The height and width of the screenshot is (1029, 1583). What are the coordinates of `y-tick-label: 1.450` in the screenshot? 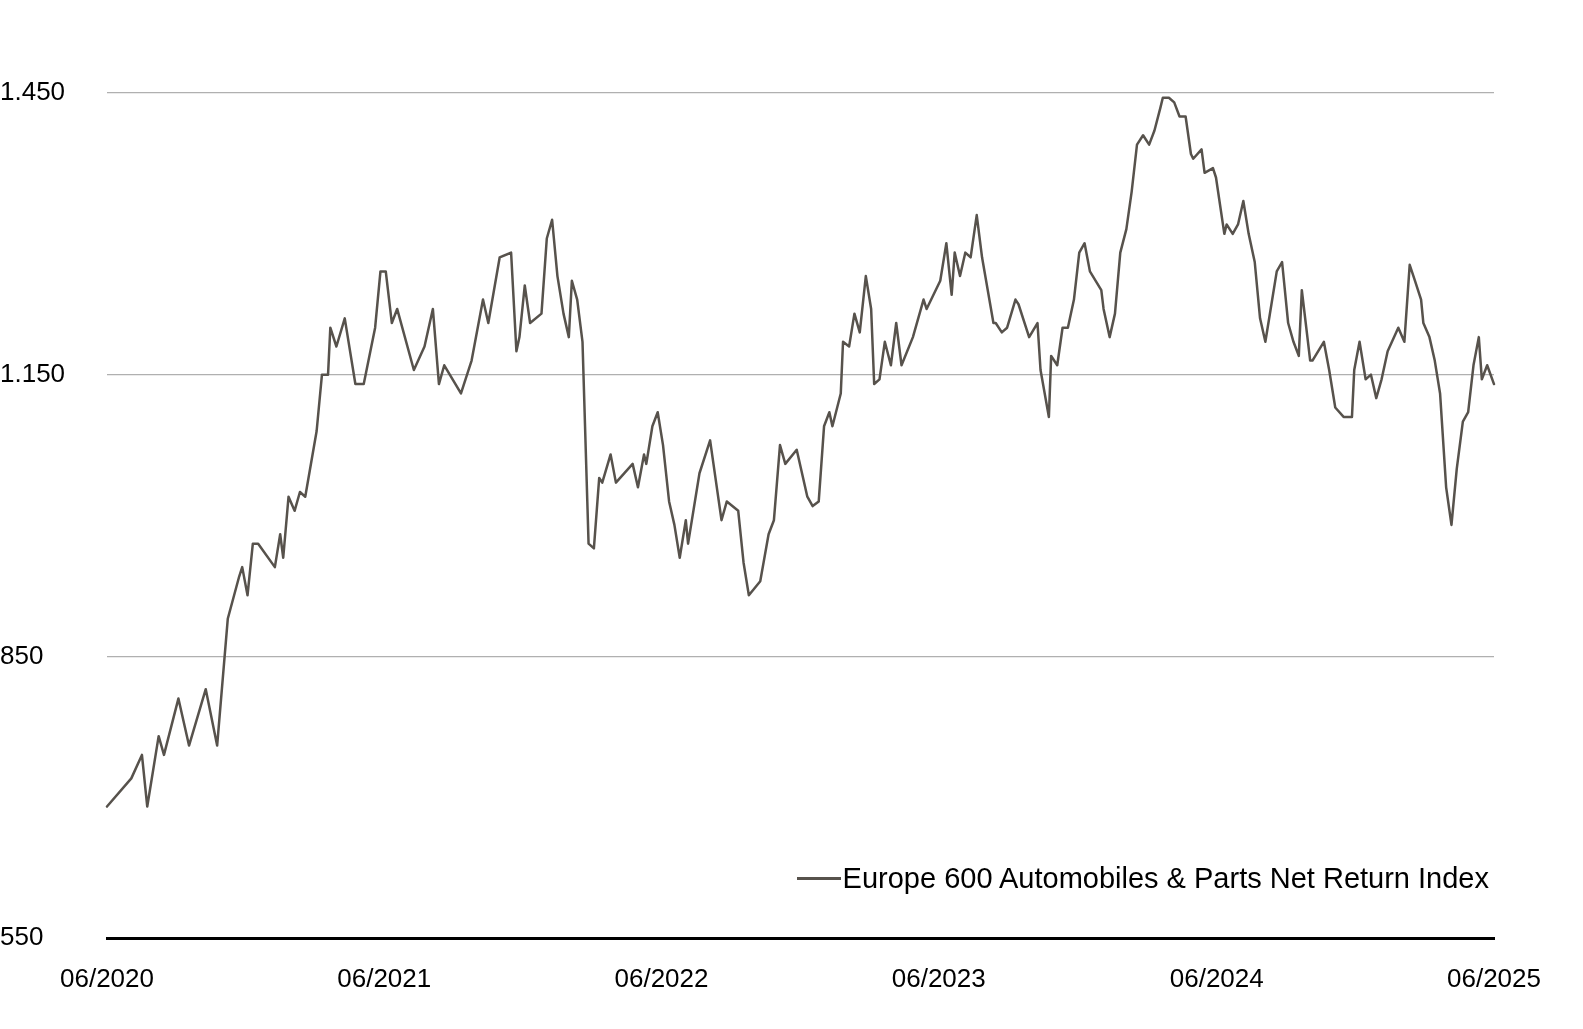 It's located at (33, 91).